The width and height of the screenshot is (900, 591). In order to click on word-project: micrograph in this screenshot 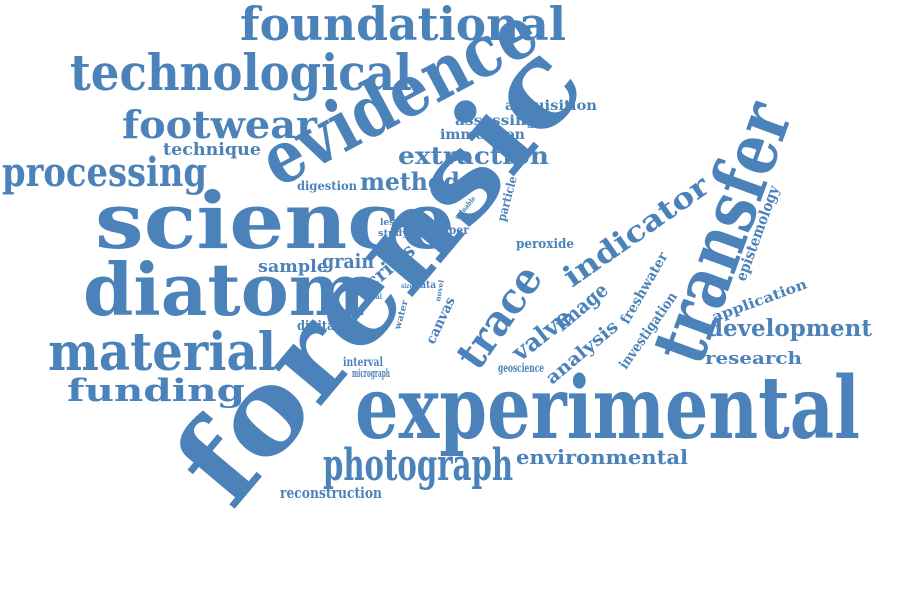, I will do `click(371, 373)`.